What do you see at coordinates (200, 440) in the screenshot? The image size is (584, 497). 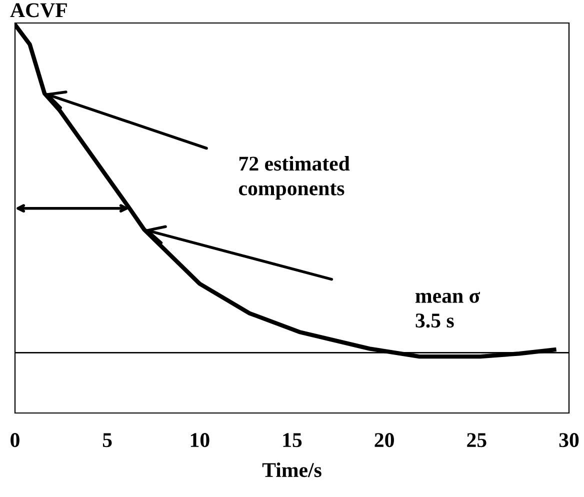 I see `x-tick-label: 10` at bounding box center [200, 440].